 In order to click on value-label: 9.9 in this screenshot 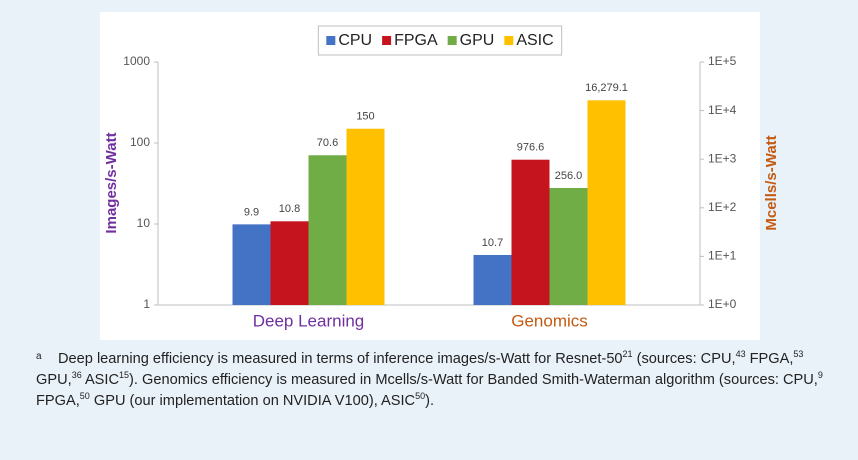, I will do `click(251, 212)`.